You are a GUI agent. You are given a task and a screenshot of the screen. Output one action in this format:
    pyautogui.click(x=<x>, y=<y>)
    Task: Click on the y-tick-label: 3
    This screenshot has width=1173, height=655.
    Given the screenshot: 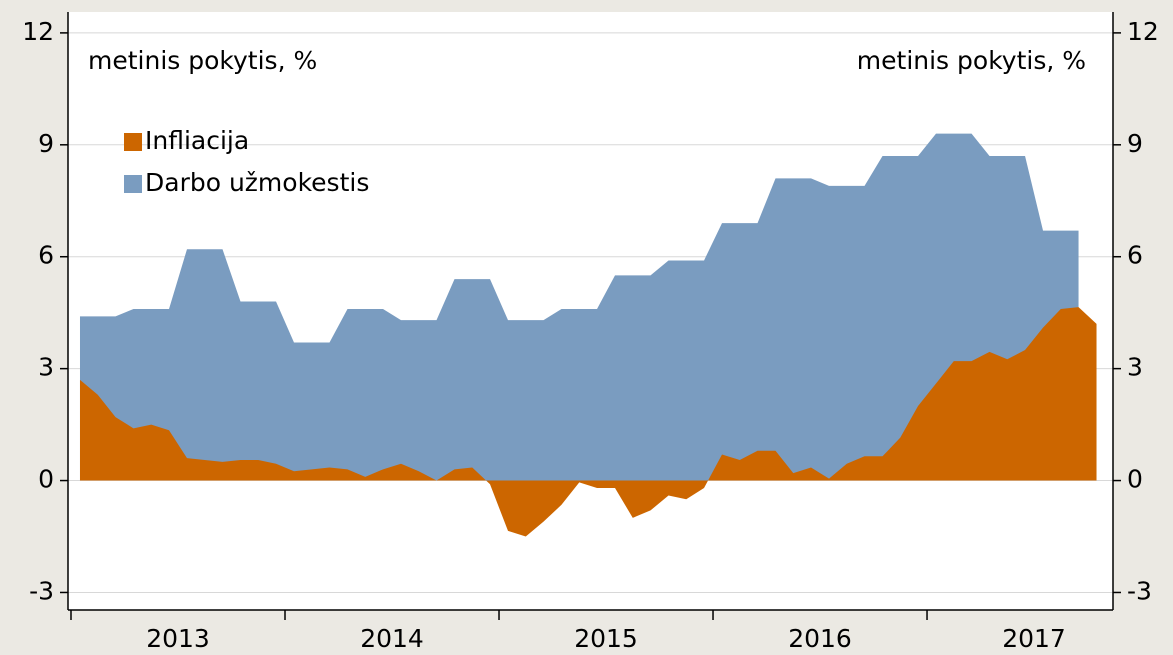 What is the action you would take?
    pyautogui.click(x=46, y=367)
    